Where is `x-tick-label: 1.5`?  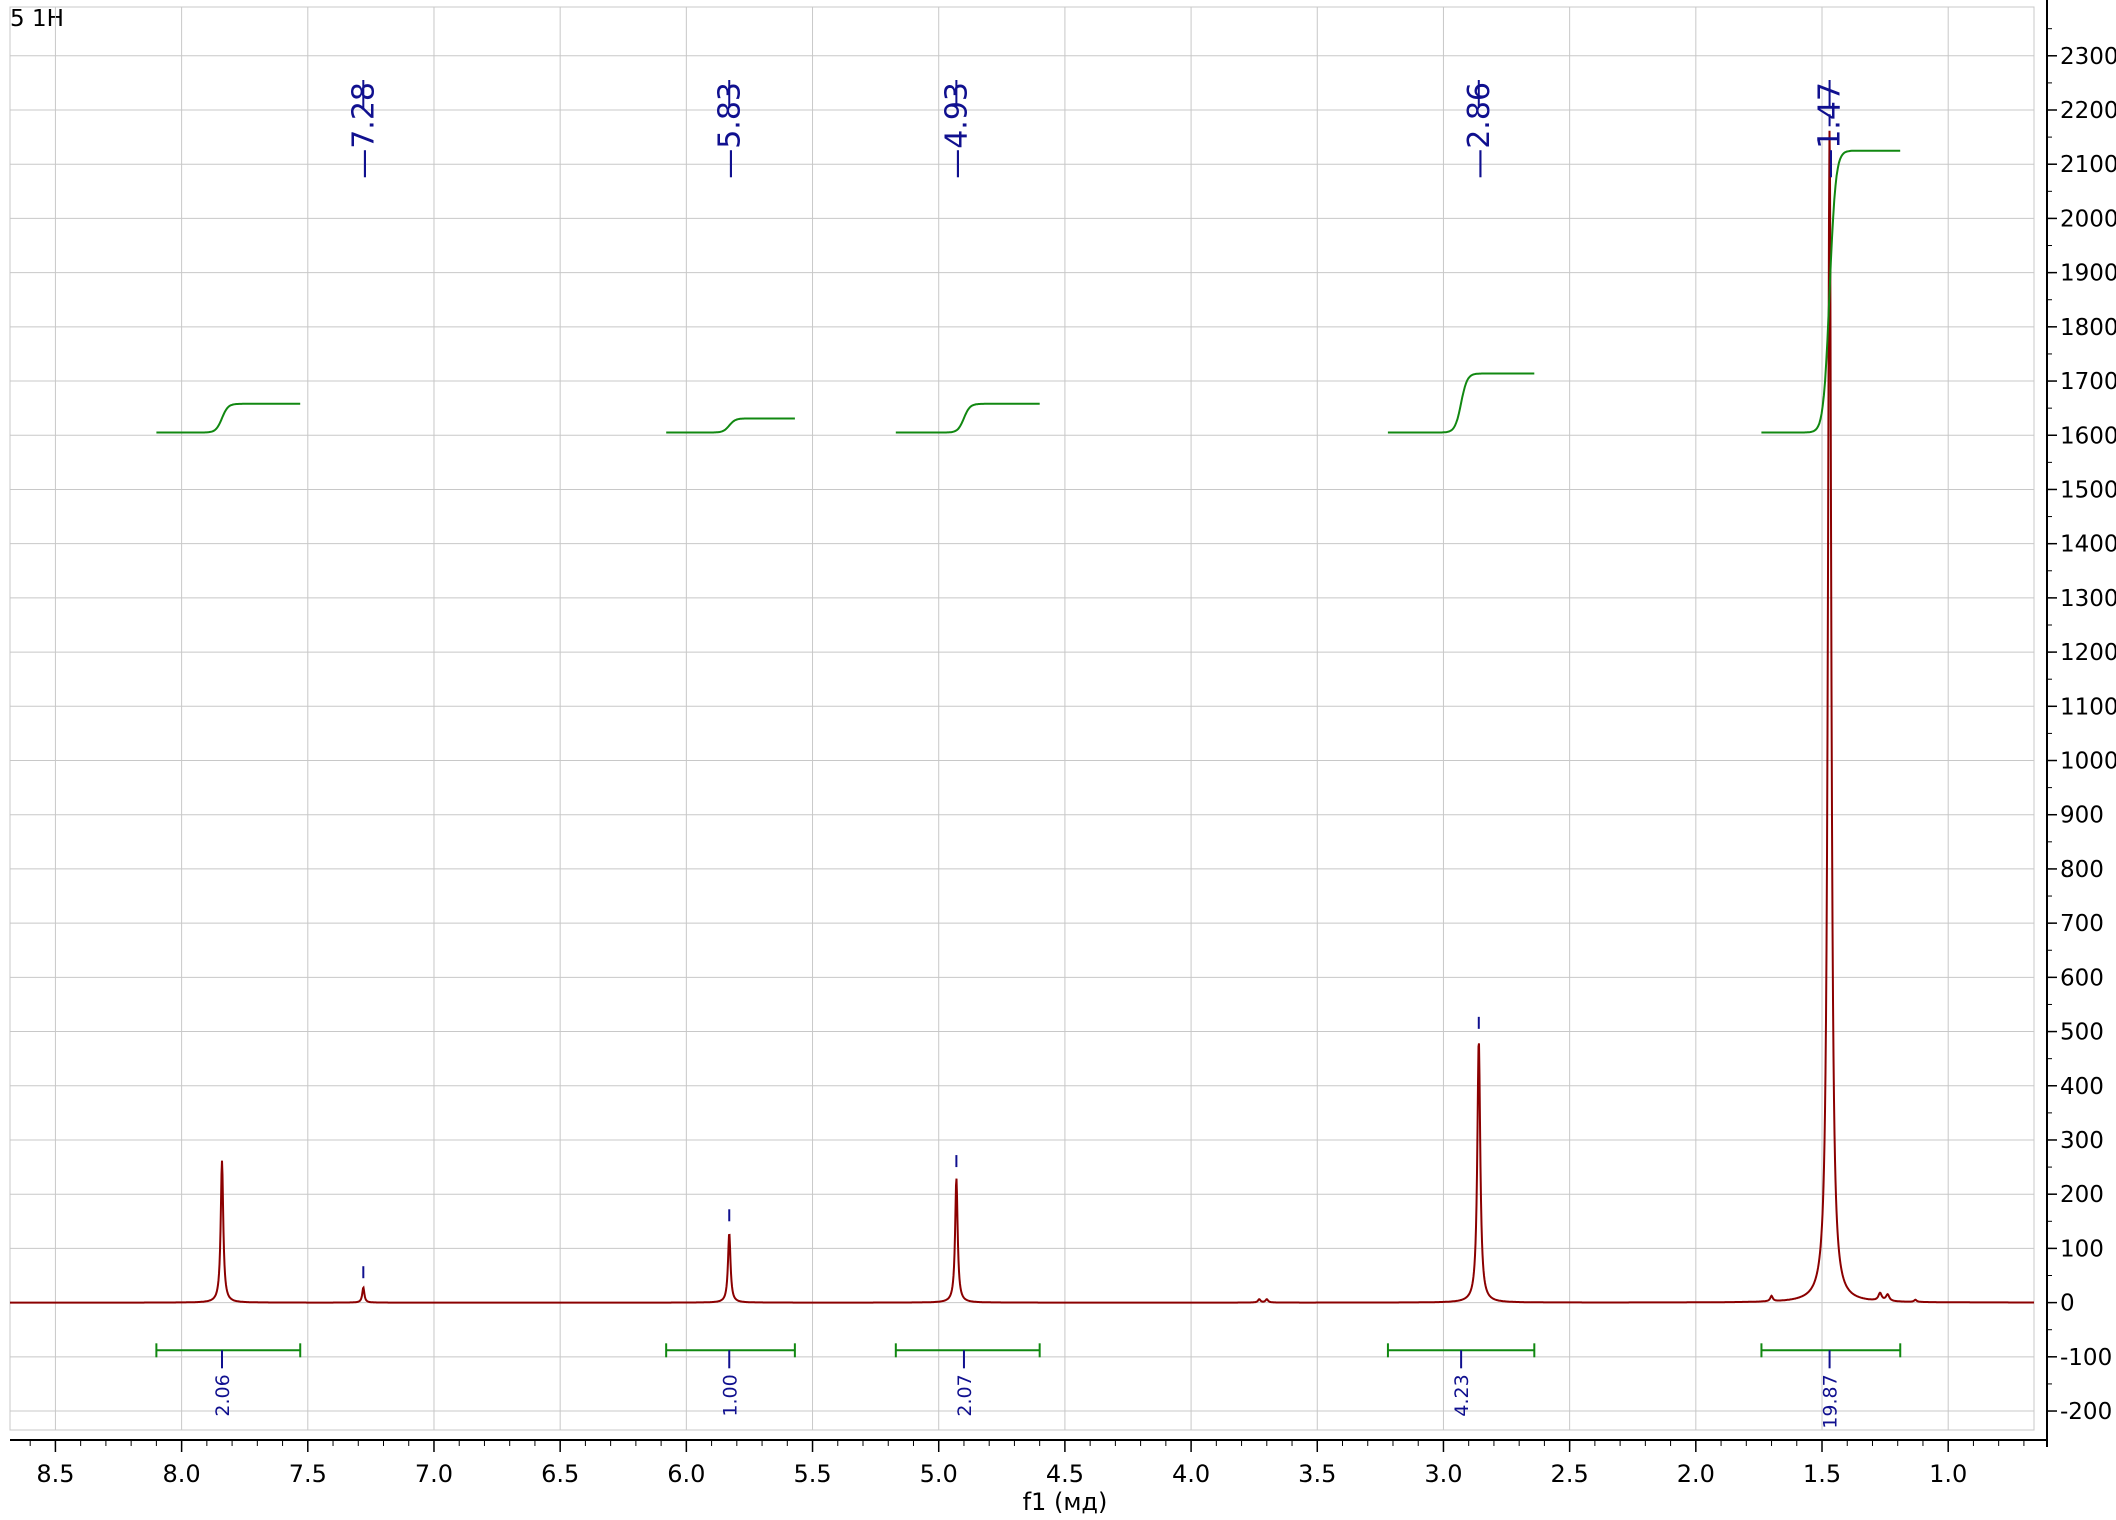 x-tick-label: 1.5 is located at coordinates (1822, 1474).